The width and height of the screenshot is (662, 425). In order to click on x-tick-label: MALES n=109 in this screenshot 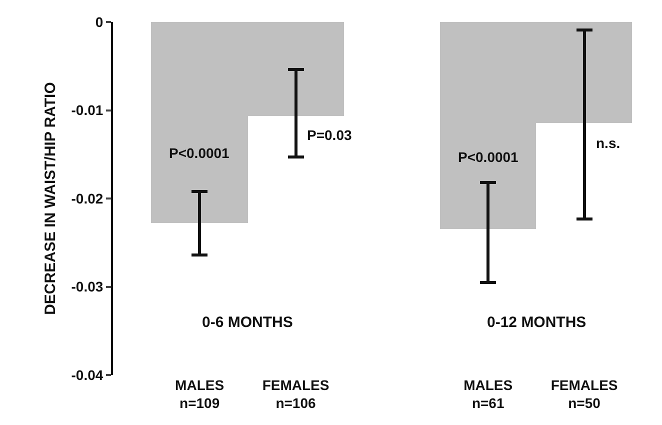, I will do `click(199, 394)`.